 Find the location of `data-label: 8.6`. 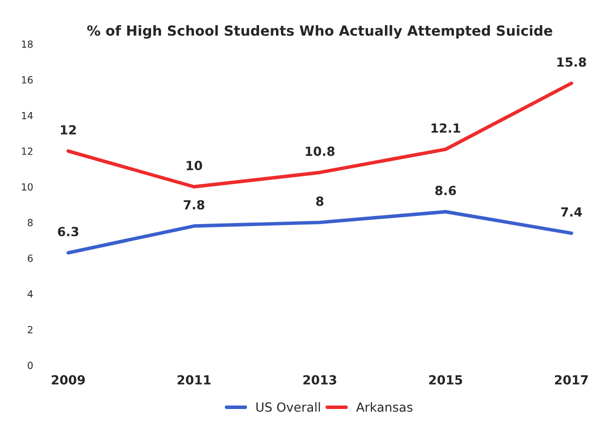

data-label: 8.6 is located at coordinates (445, 191).